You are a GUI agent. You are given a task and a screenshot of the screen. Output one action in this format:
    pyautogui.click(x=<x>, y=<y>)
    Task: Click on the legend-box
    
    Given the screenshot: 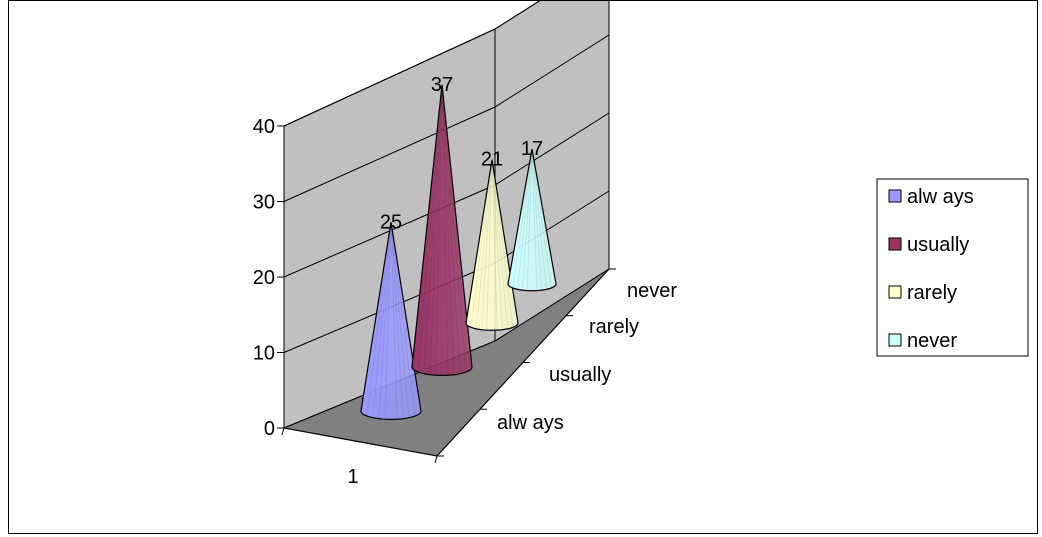 What is the action you would take?
    pyautogui.click(x=952, y=267)
    